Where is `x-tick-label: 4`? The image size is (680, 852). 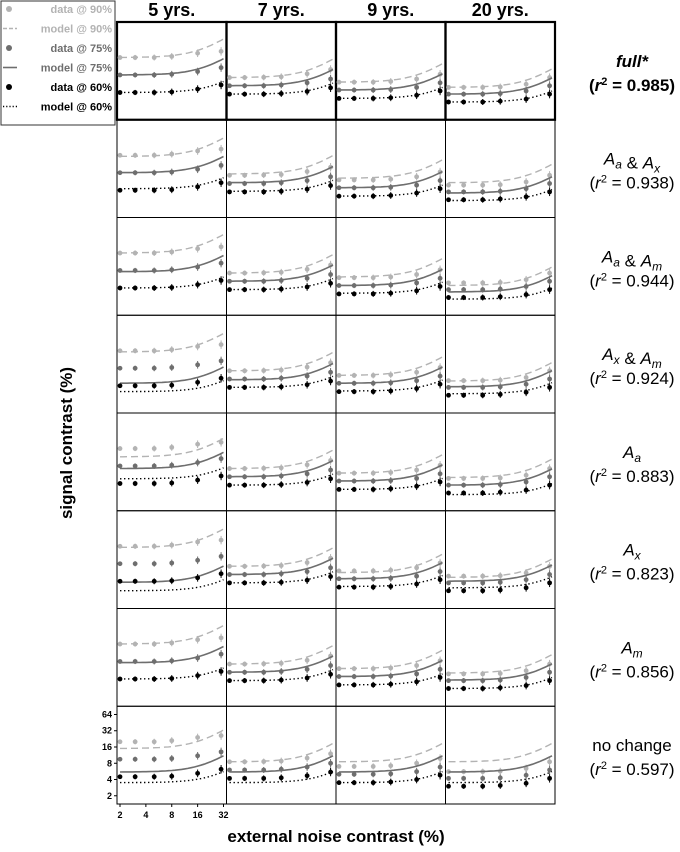
x-tick-label: 4 is located at coordinates (145, 815).